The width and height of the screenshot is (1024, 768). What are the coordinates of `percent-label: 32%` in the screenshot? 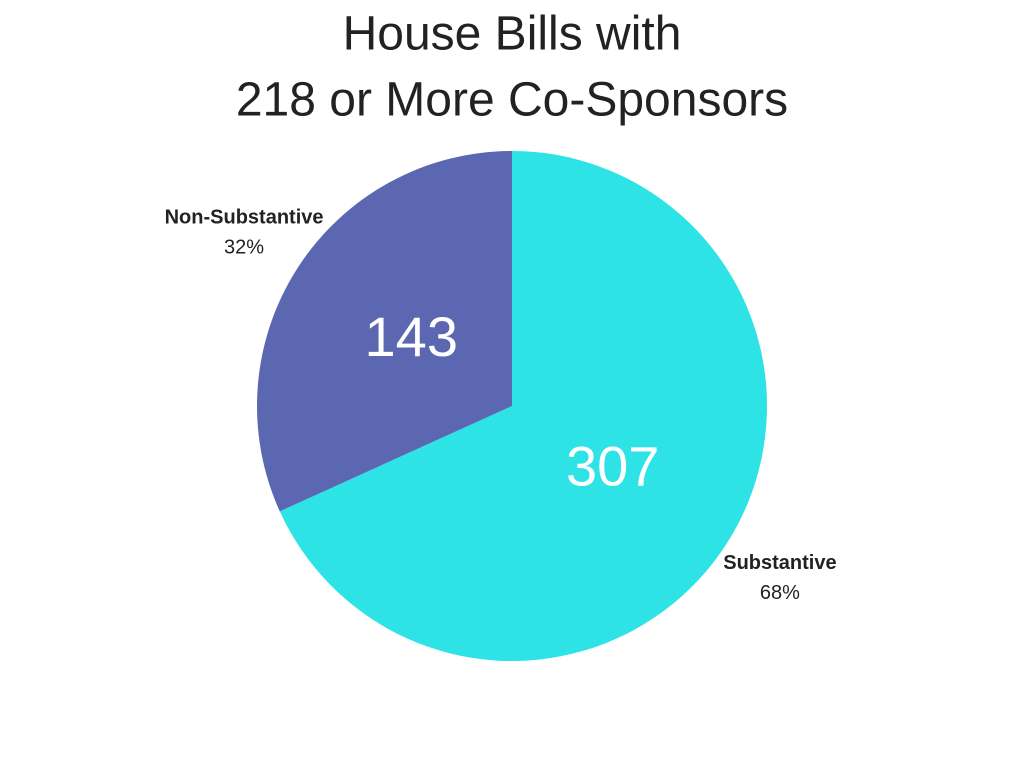 It's located at (244, 248).